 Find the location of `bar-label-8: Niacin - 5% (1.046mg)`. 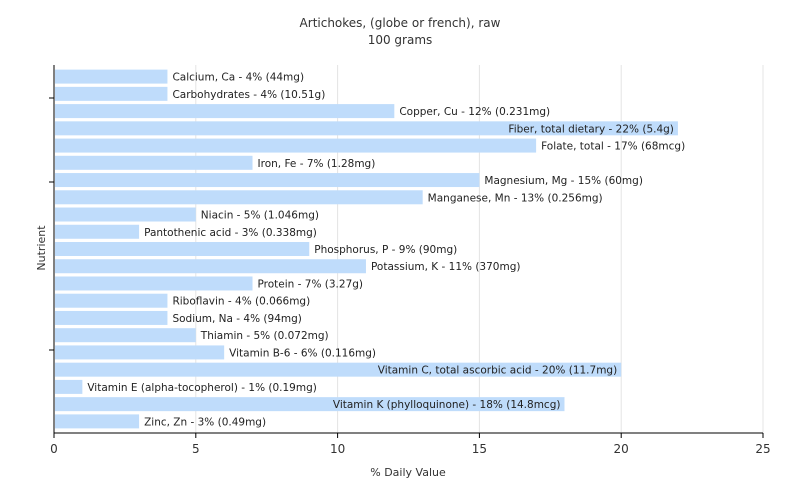

bar-label-8: Niacin - 5% (1.046mg) is located at coordinates (260, 216).